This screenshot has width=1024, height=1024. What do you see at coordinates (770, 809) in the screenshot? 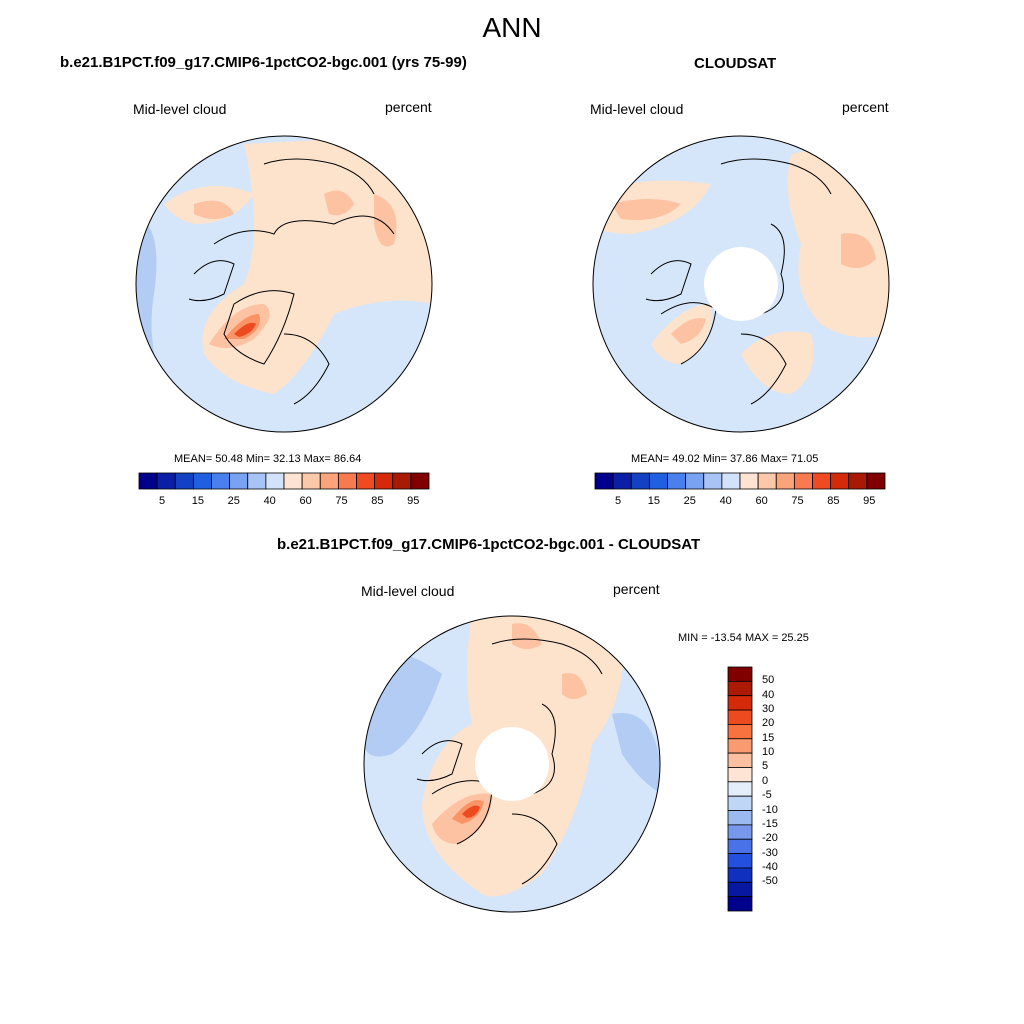
I see `panel3-colorbar-tick-label: -10` at bounding box center [770, 809].